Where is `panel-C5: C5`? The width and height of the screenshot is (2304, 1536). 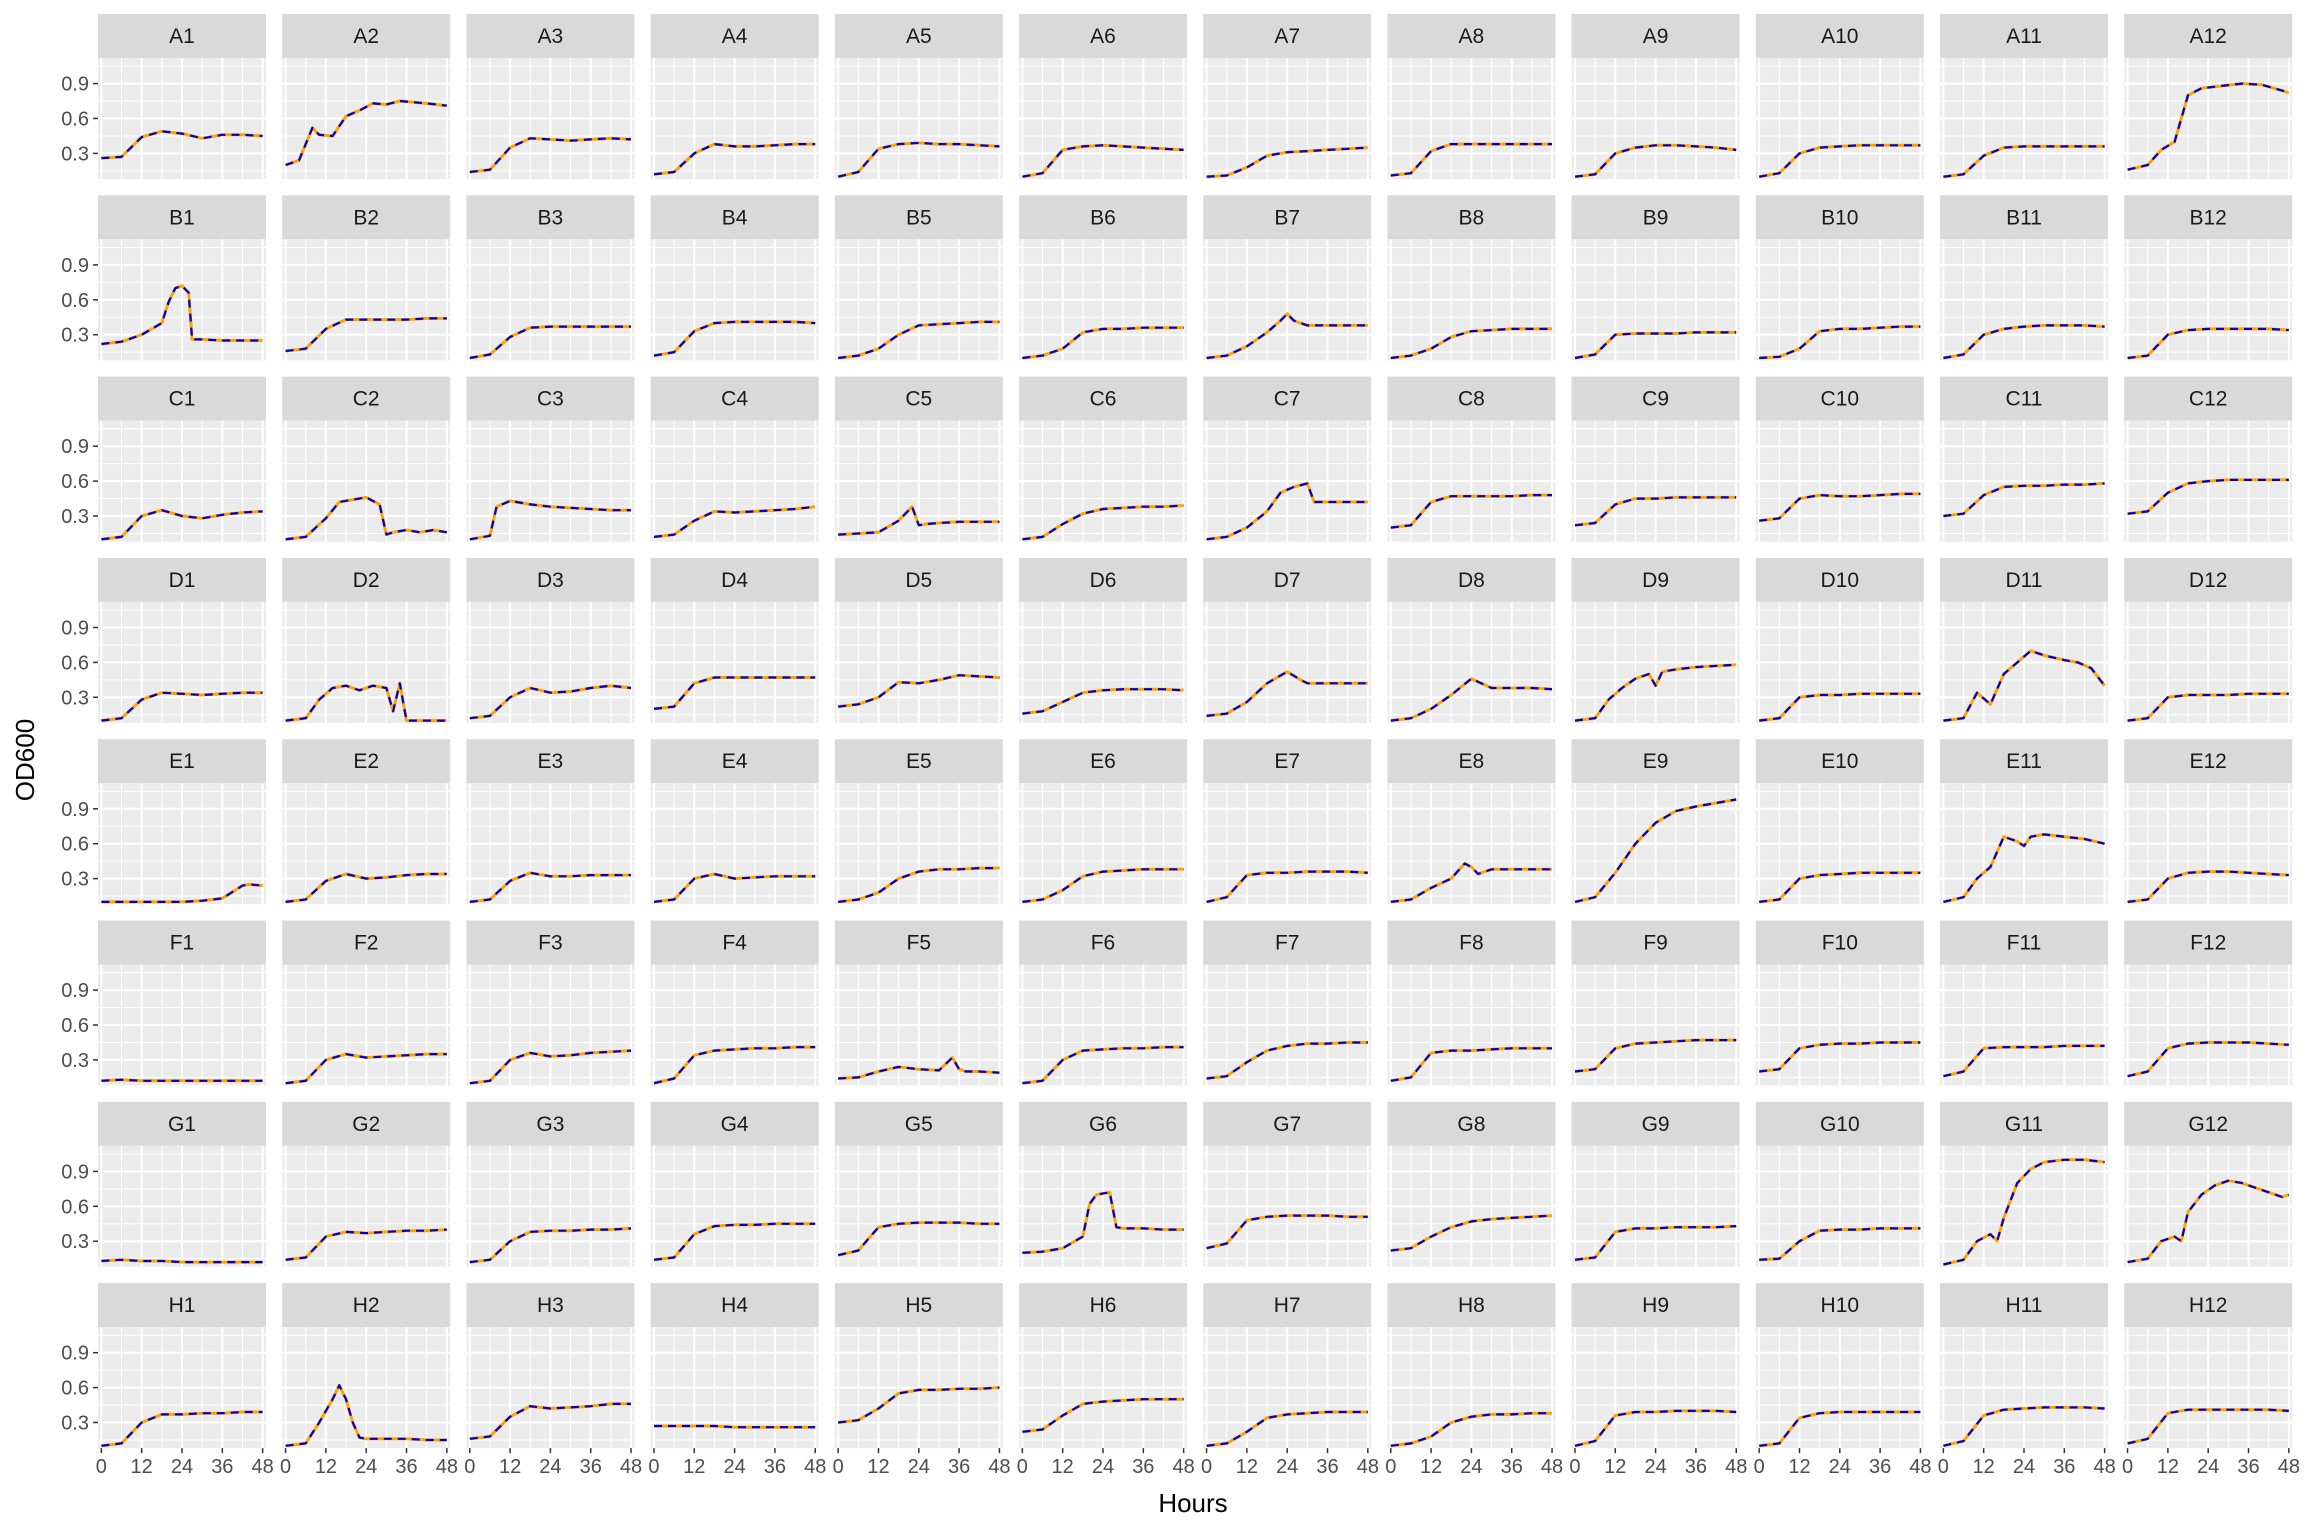 panel-C5: C5 is located at coordinates (918, 459).